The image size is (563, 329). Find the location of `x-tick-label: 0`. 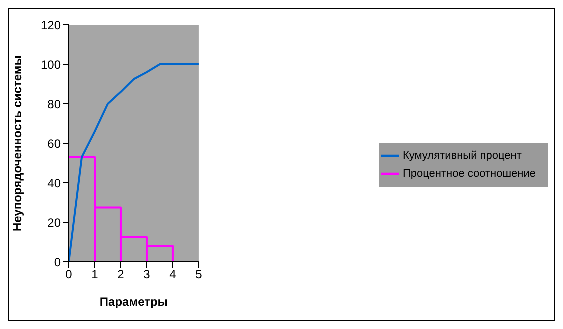

x-tick-label: 0 is located at coordinates (69, 275).